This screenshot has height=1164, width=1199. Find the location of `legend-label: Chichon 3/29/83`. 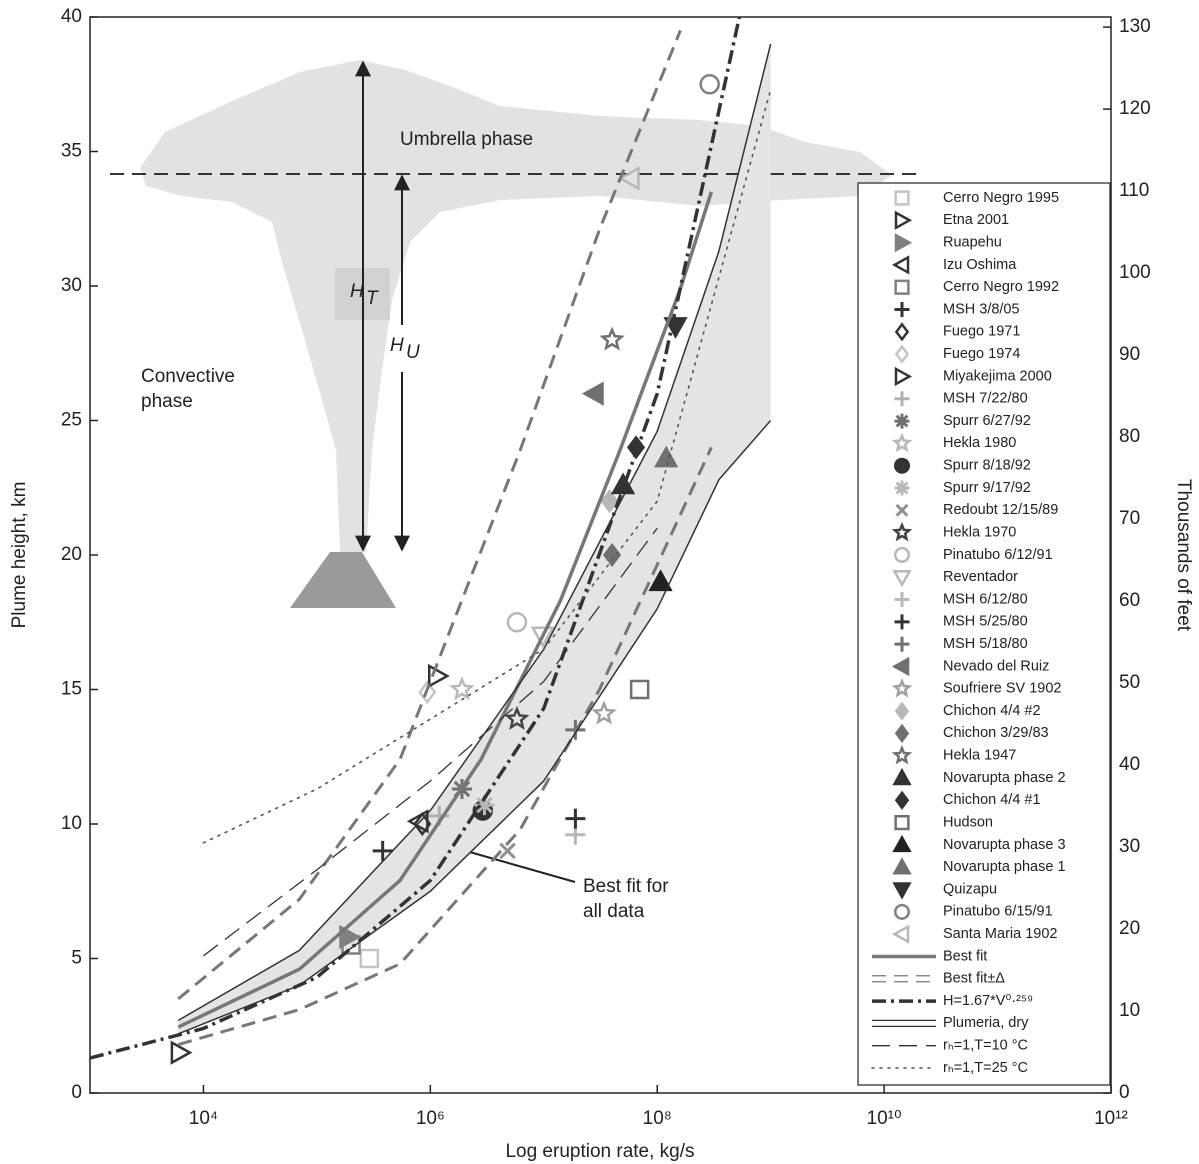

legend-label: Chichon 3/29/83 is located at coordinates (996, 733).